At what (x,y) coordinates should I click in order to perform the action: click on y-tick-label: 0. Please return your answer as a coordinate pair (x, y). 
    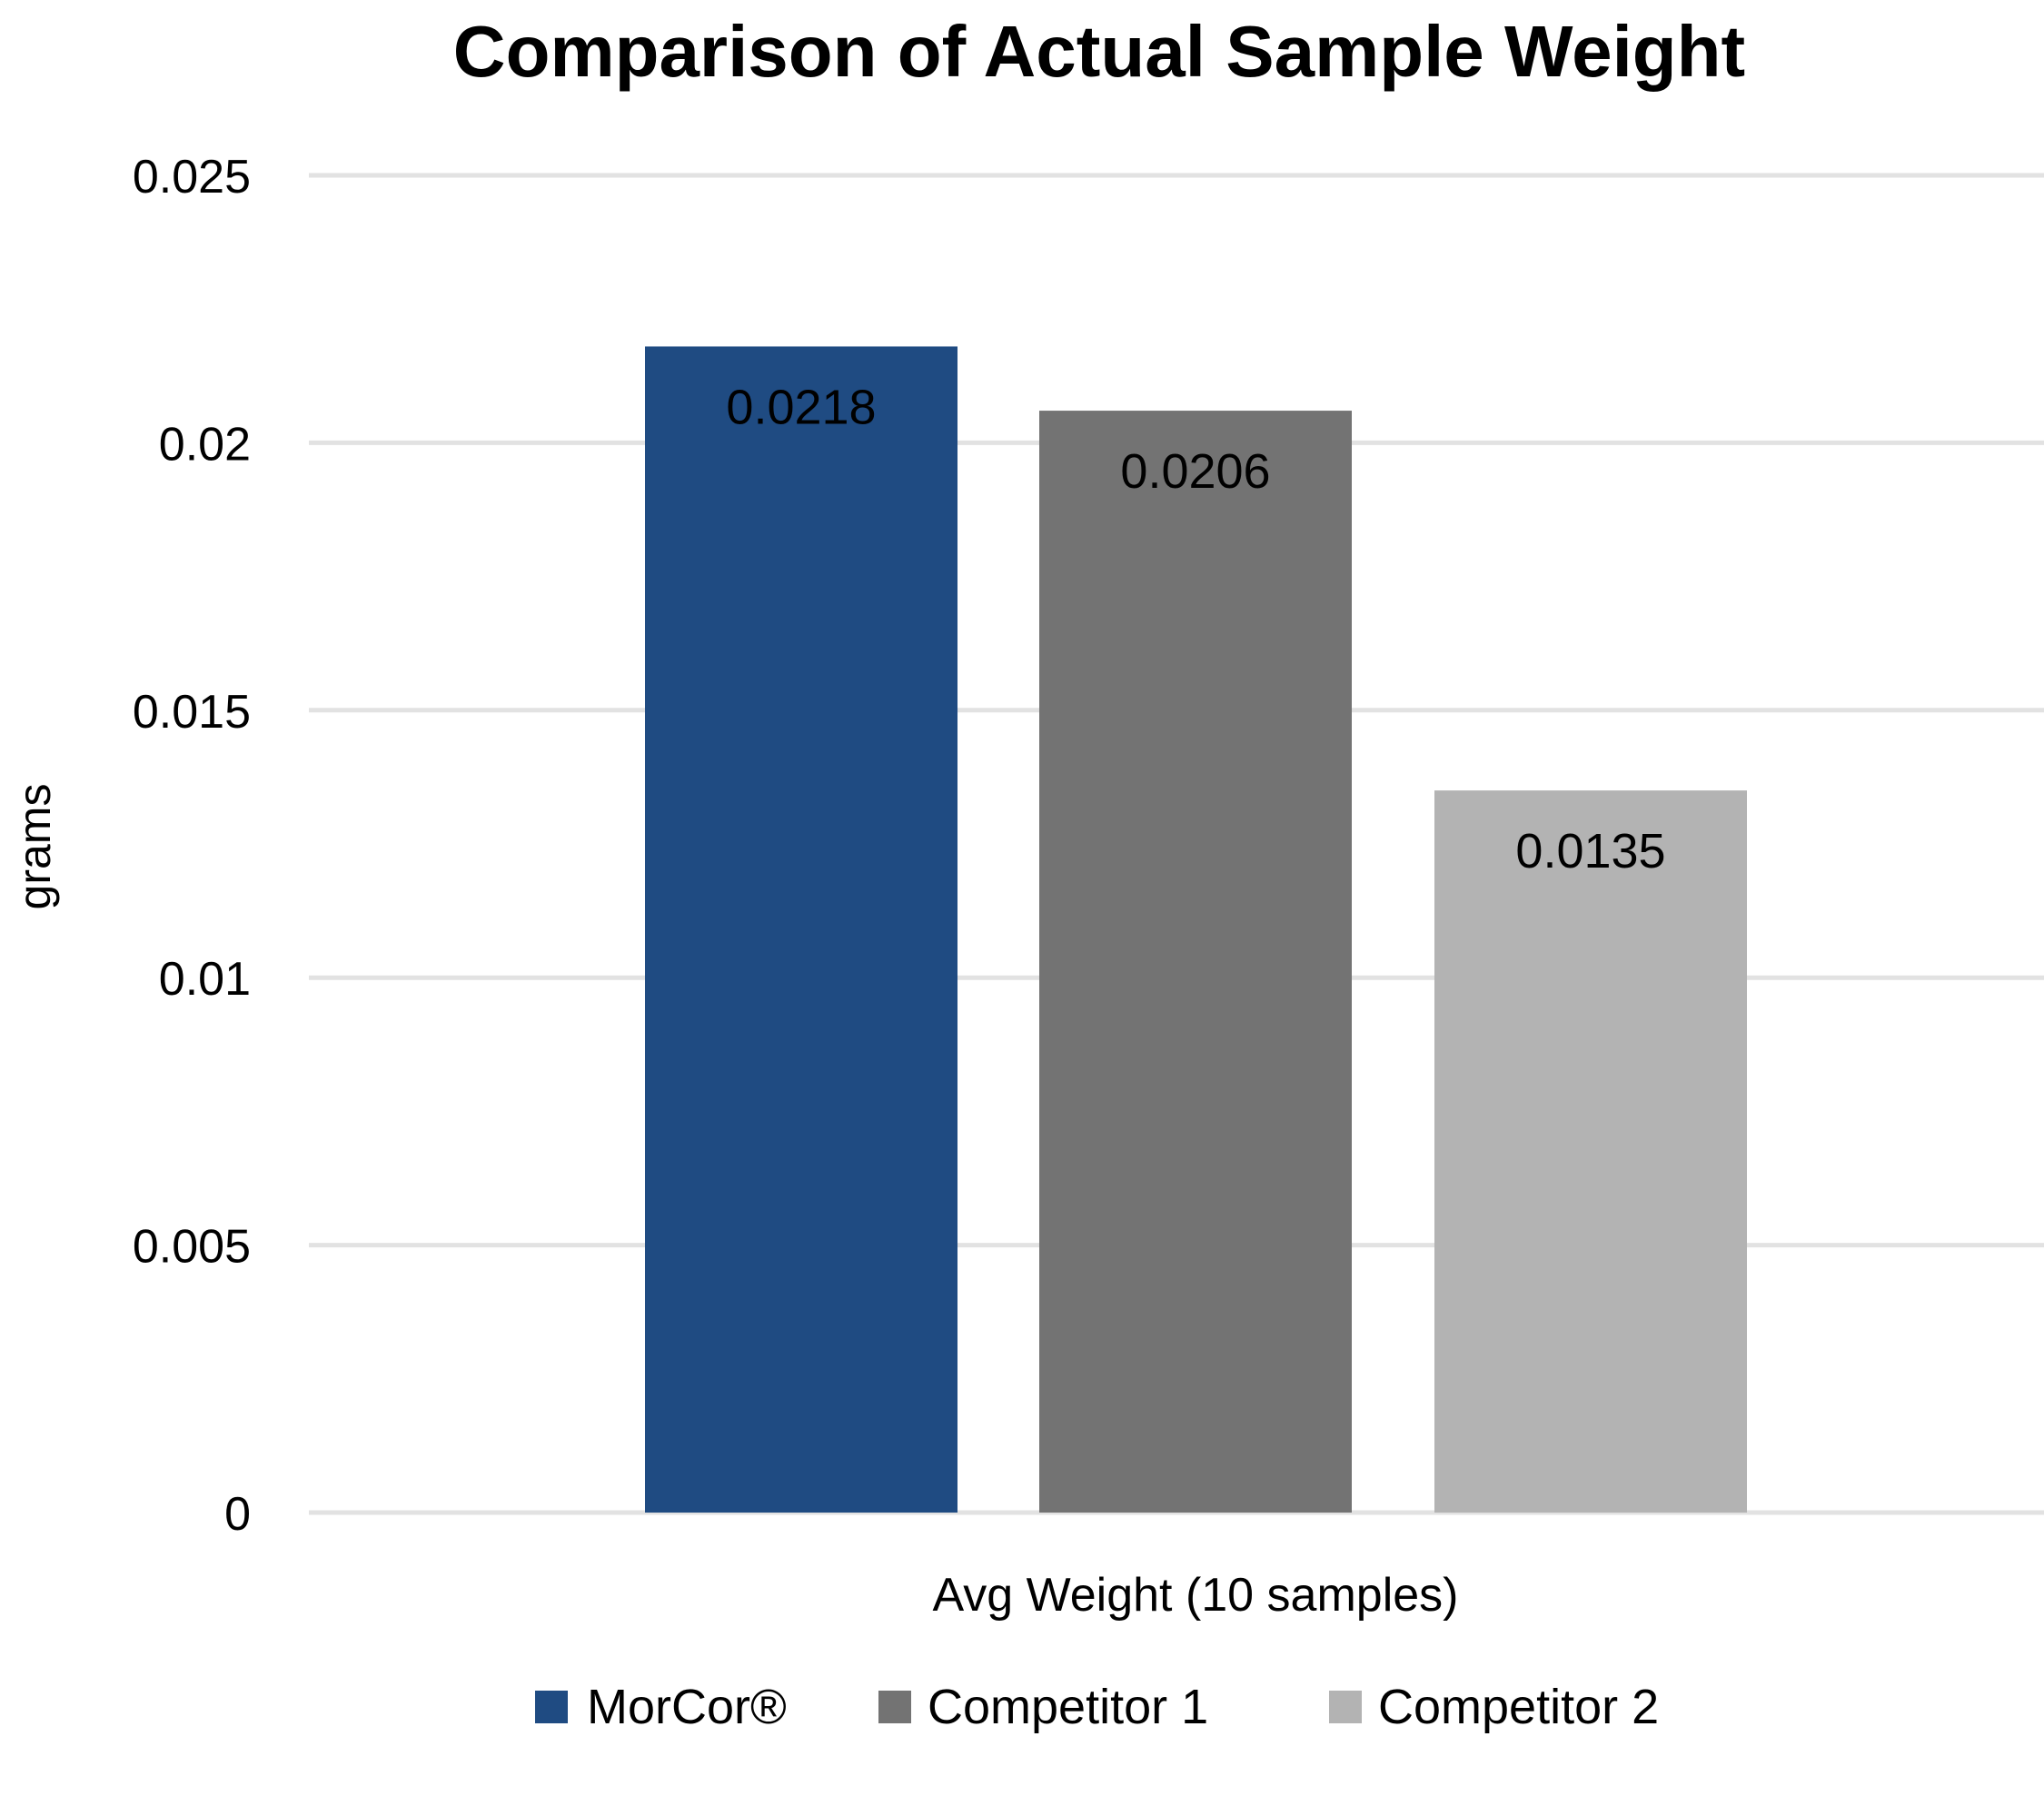
    Looking at the image, I should click on (238, 1514).